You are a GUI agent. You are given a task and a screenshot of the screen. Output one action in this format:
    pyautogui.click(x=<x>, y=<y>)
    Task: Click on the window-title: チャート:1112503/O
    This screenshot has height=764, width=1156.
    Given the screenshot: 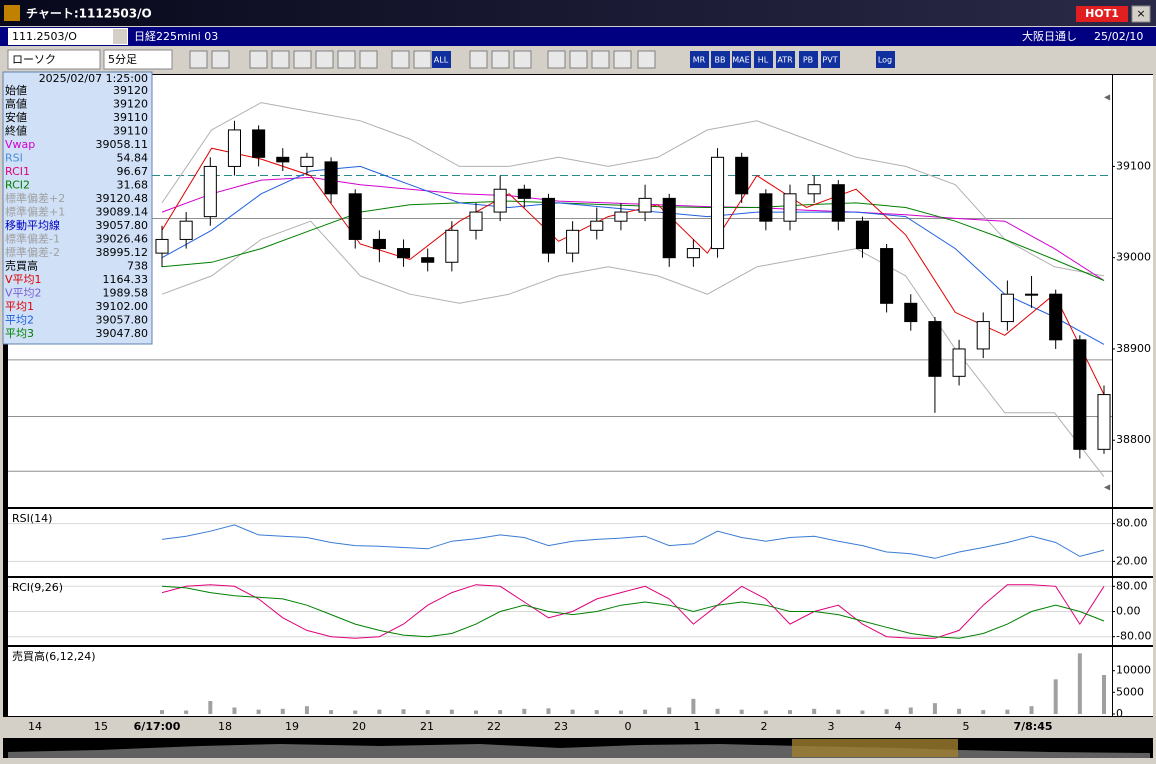 What is the action you would take?
    pyautogui.click(x=89, y=14)
    